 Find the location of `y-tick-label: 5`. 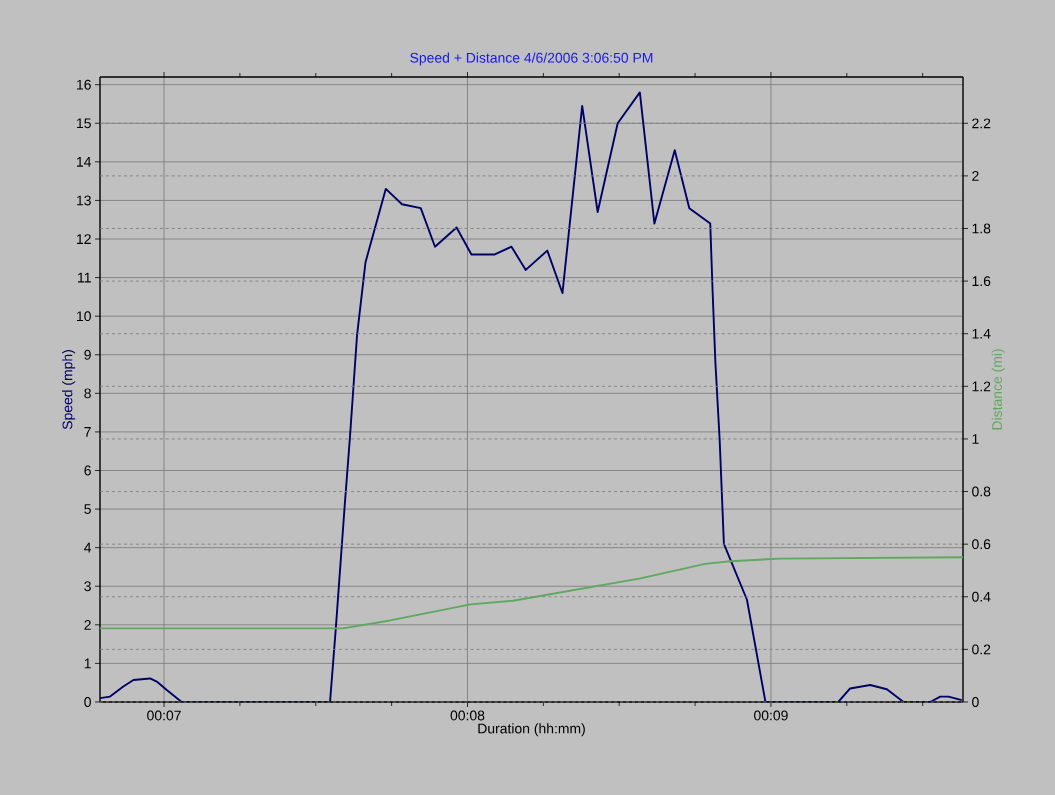

y-tick-label: 5 is located at coordinates (87, 509).